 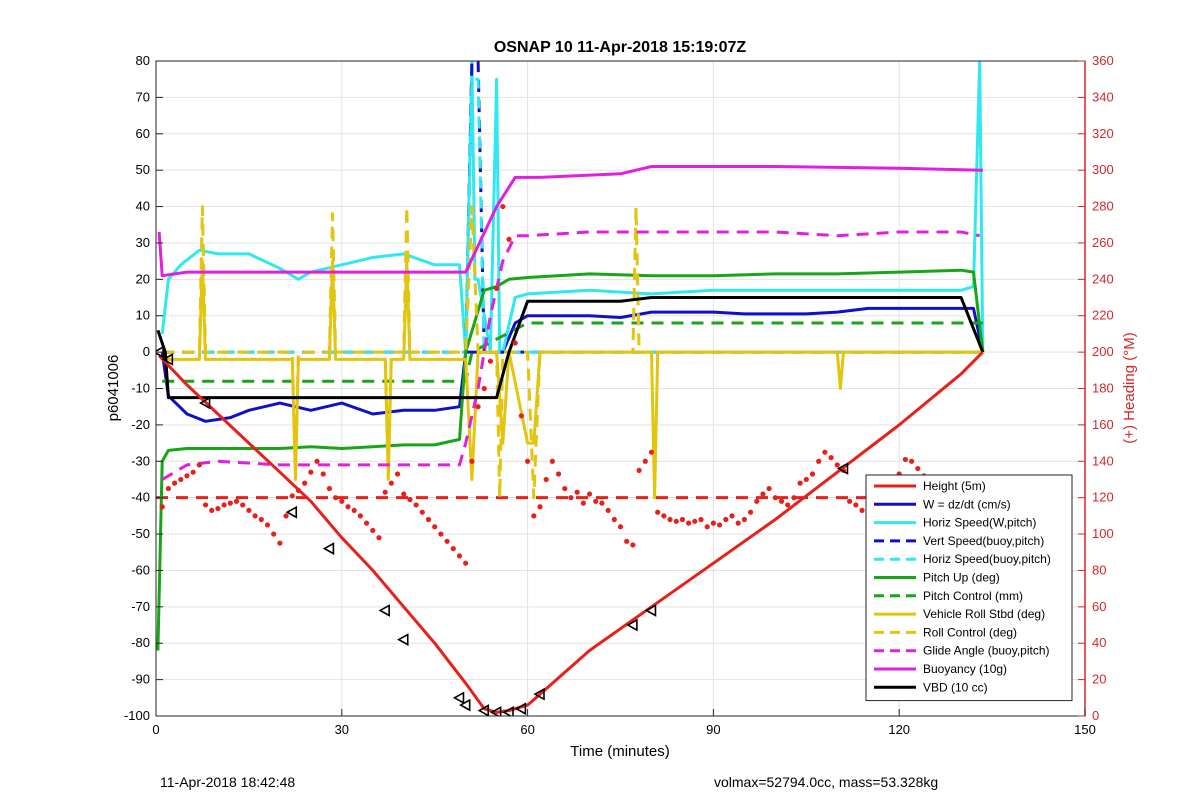 What do you see at coordinates (899, 729) in the screenshot?
I see `x-tick-label: 120` at bounding box center [899, 729].